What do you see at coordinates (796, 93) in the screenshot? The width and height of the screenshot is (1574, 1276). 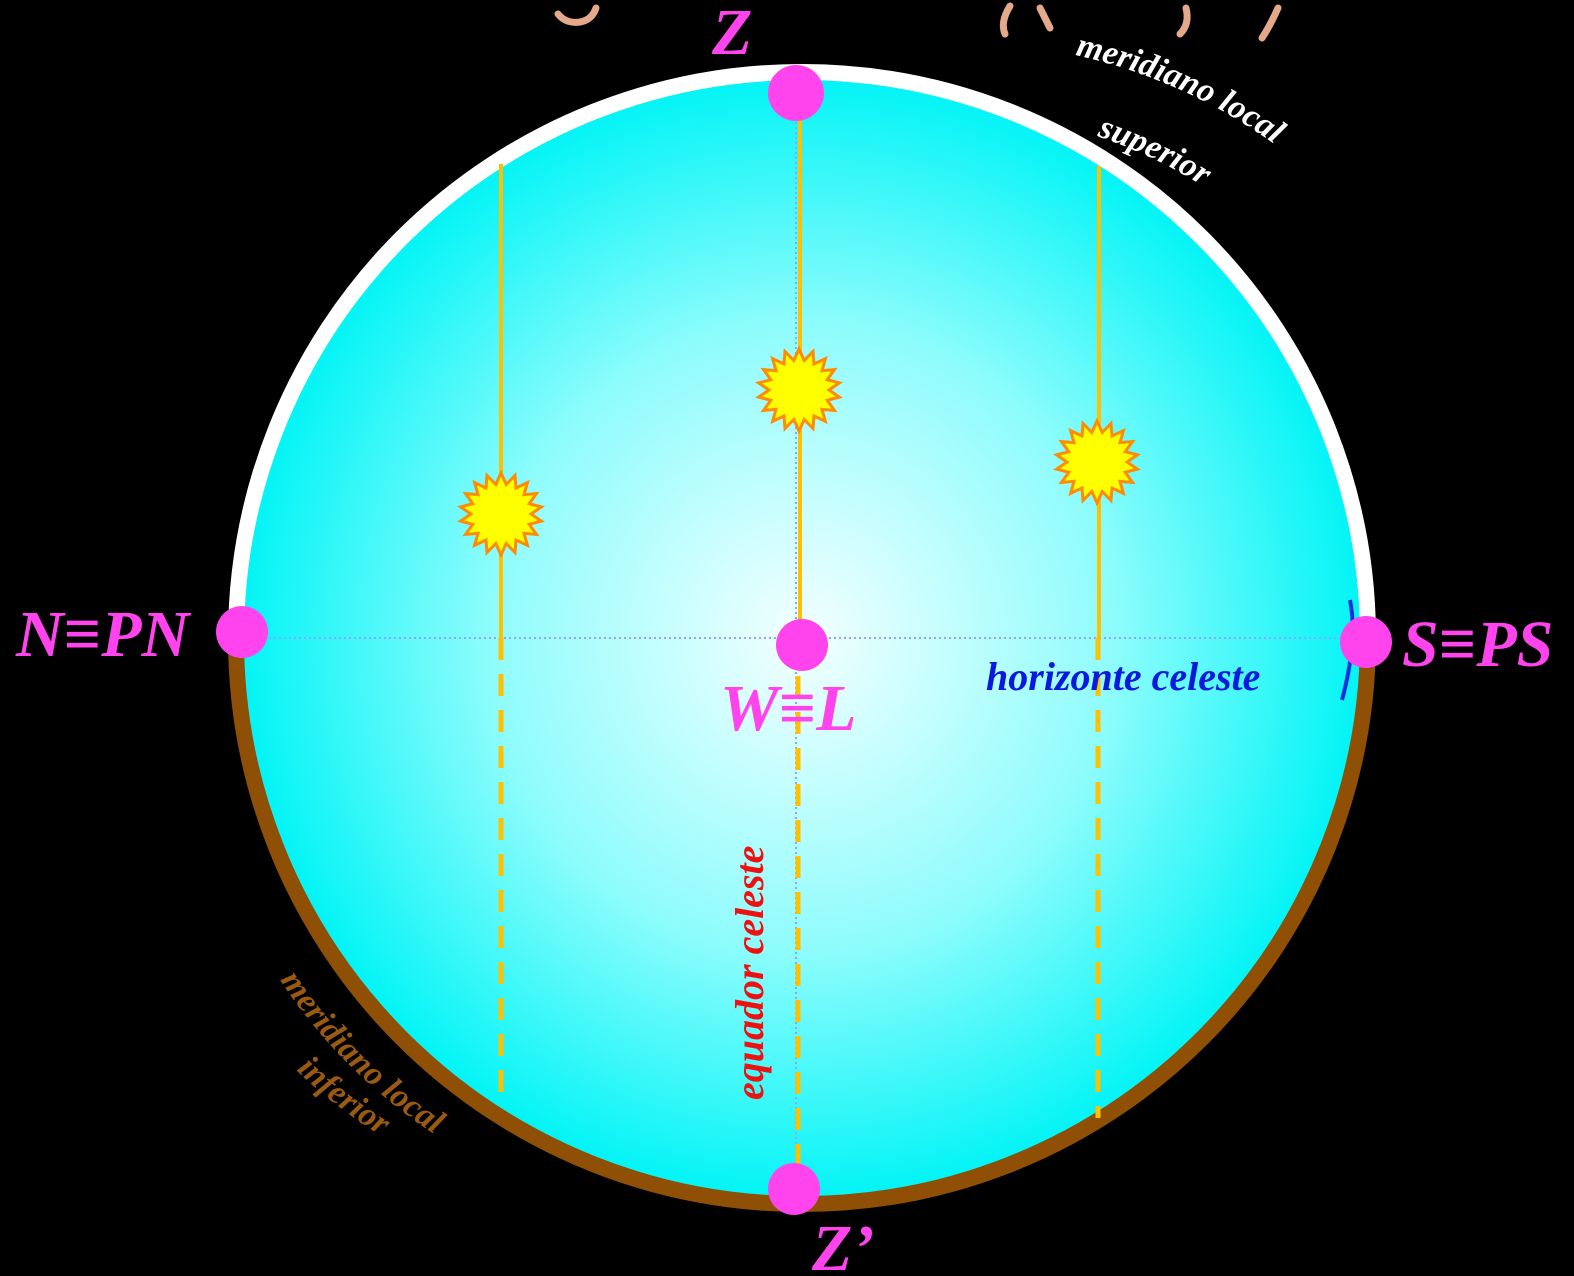 I see `zenith-marker` at bounding box center [796, 93].